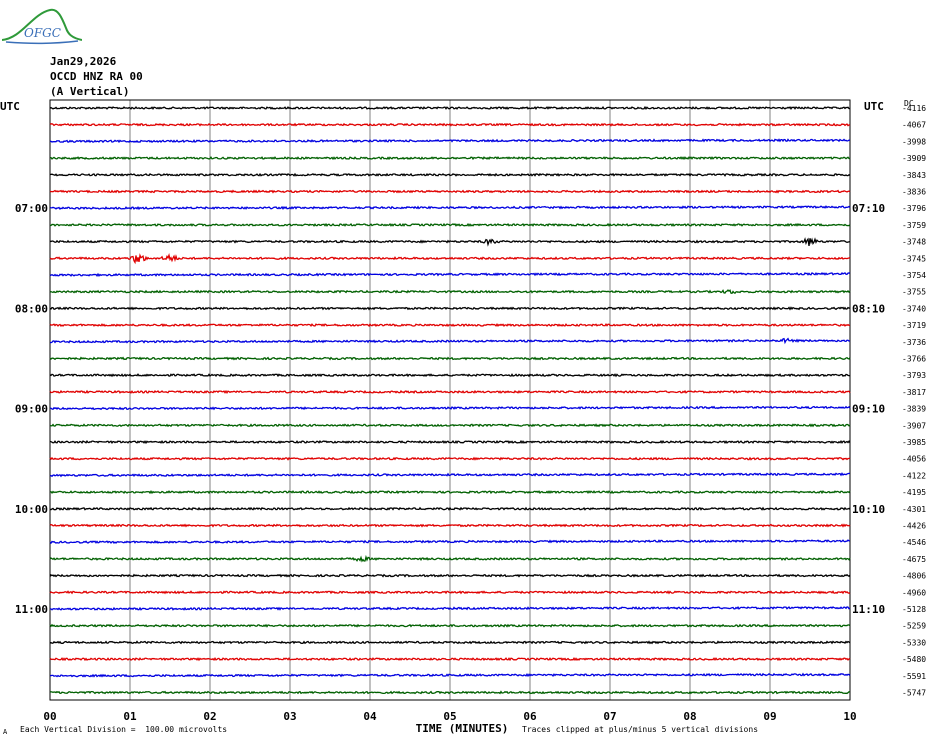  What do you see at coordinates (914, 492) in the screenshot?
I see `dc-offset-label: -4195` at bounding box center [914, 492].